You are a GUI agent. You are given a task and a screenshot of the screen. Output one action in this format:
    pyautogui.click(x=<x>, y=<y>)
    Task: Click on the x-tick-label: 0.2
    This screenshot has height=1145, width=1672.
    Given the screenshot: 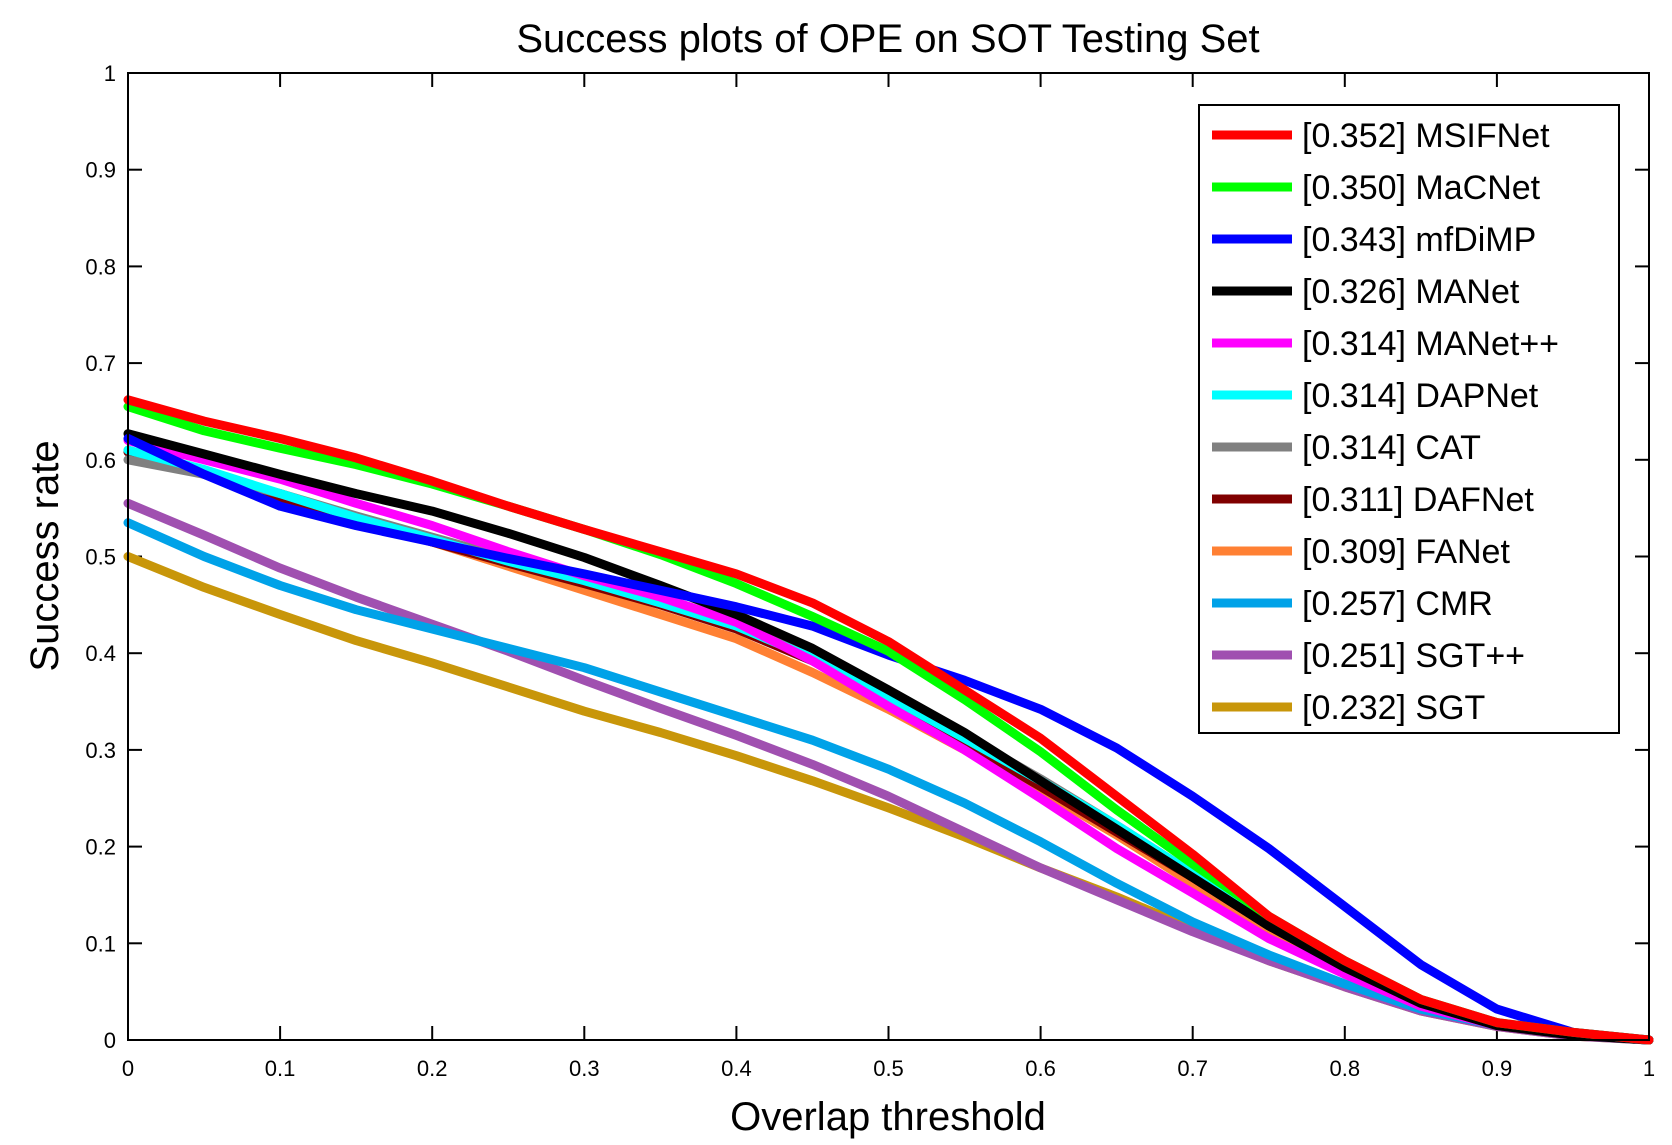 What is the action you would take?
    pyautogui.click(x=432, y=1068)
    